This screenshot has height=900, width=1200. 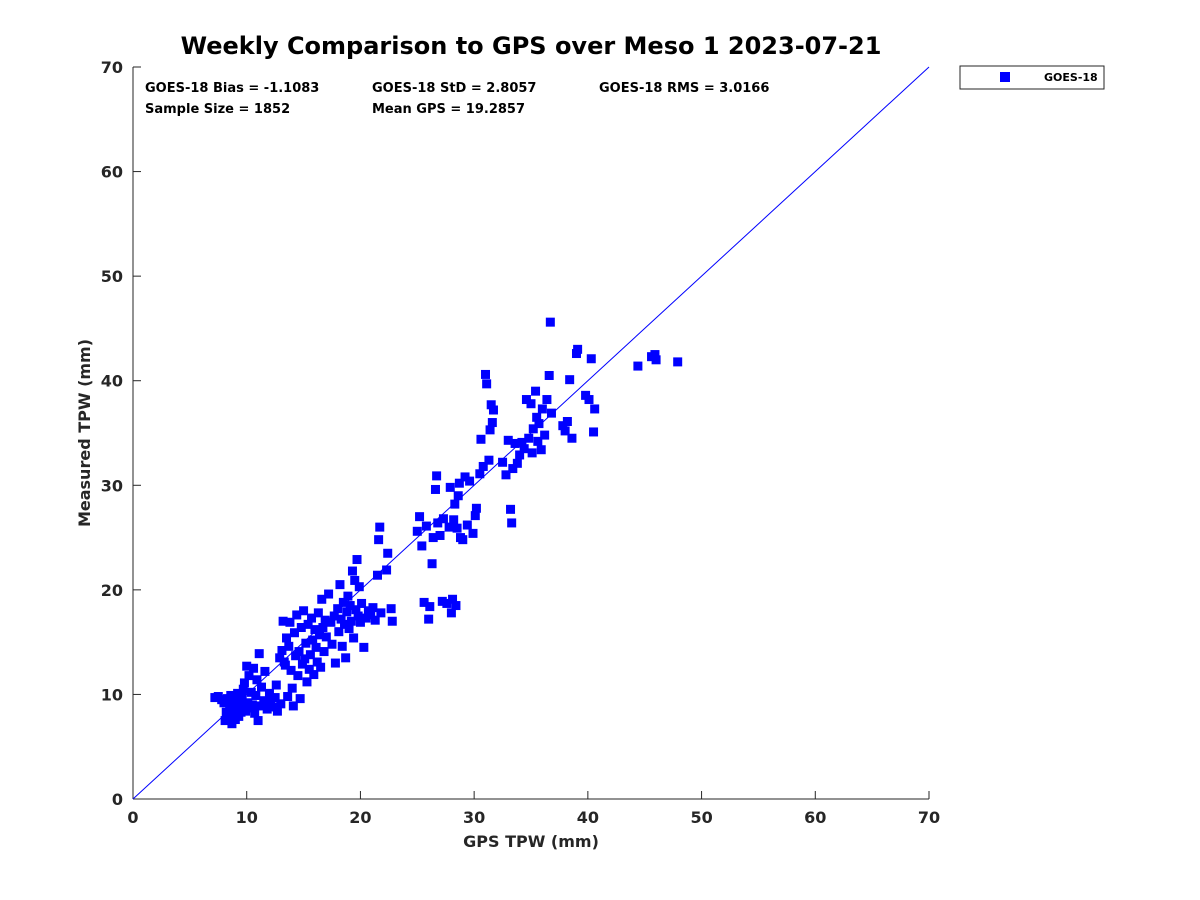 I want to click on legend-label: GOES-18, so click(x=1071, y=77).